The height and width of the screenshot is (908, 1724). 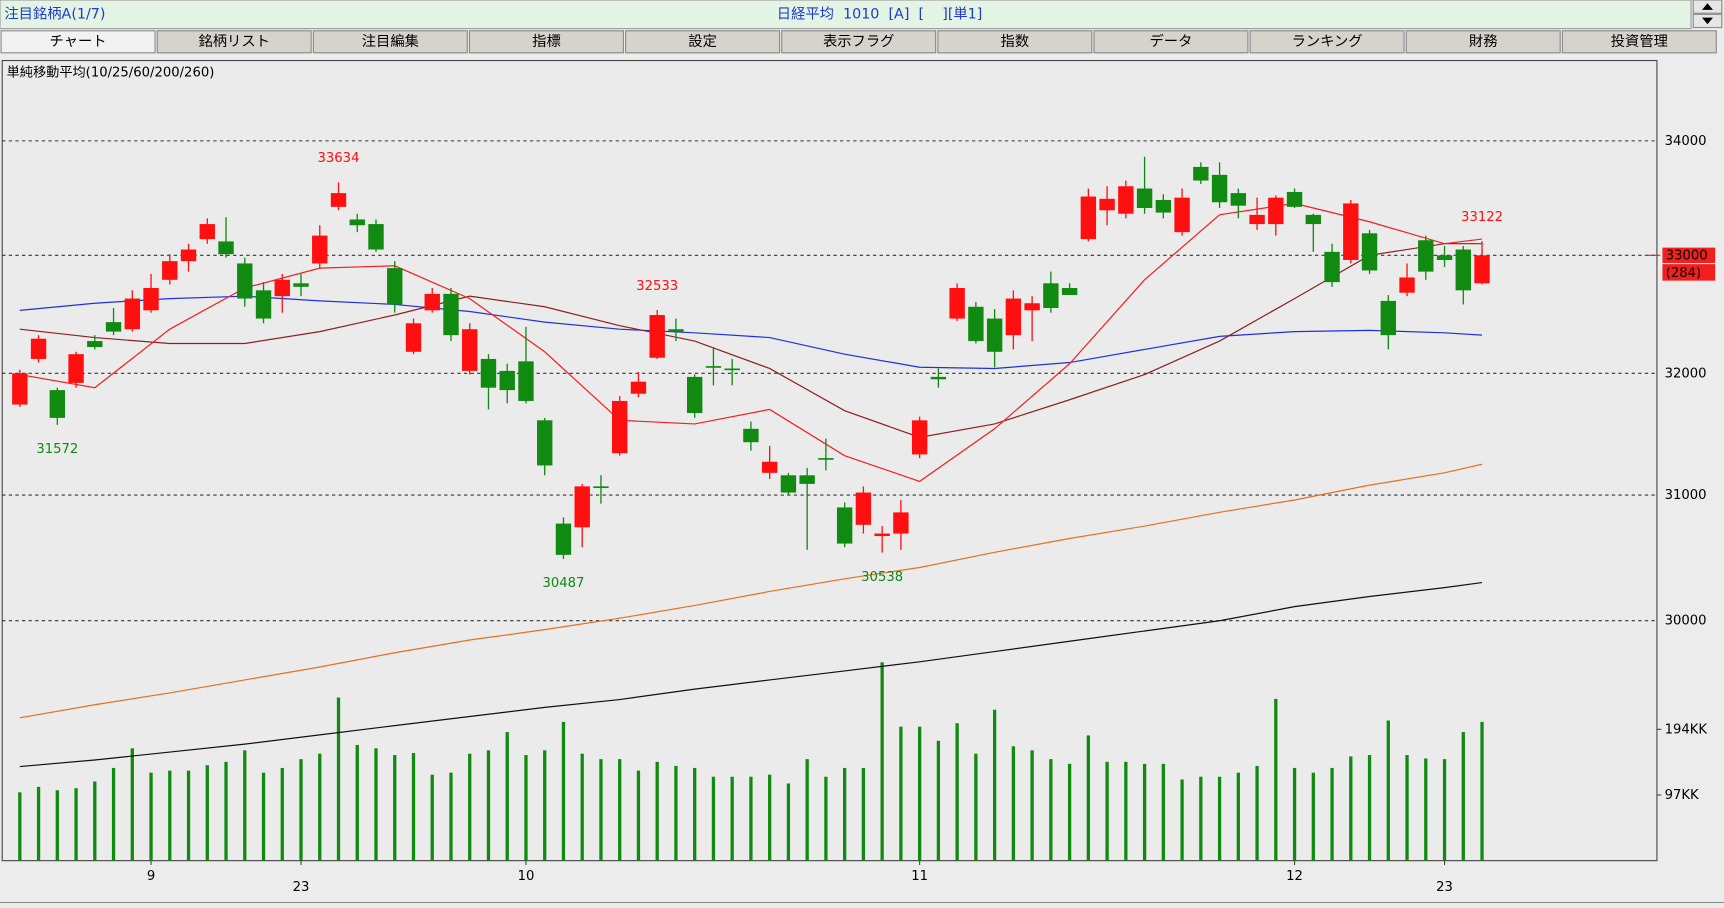 I want to click on tab-label: 銘柄リスト, so click(x=233, y=41).